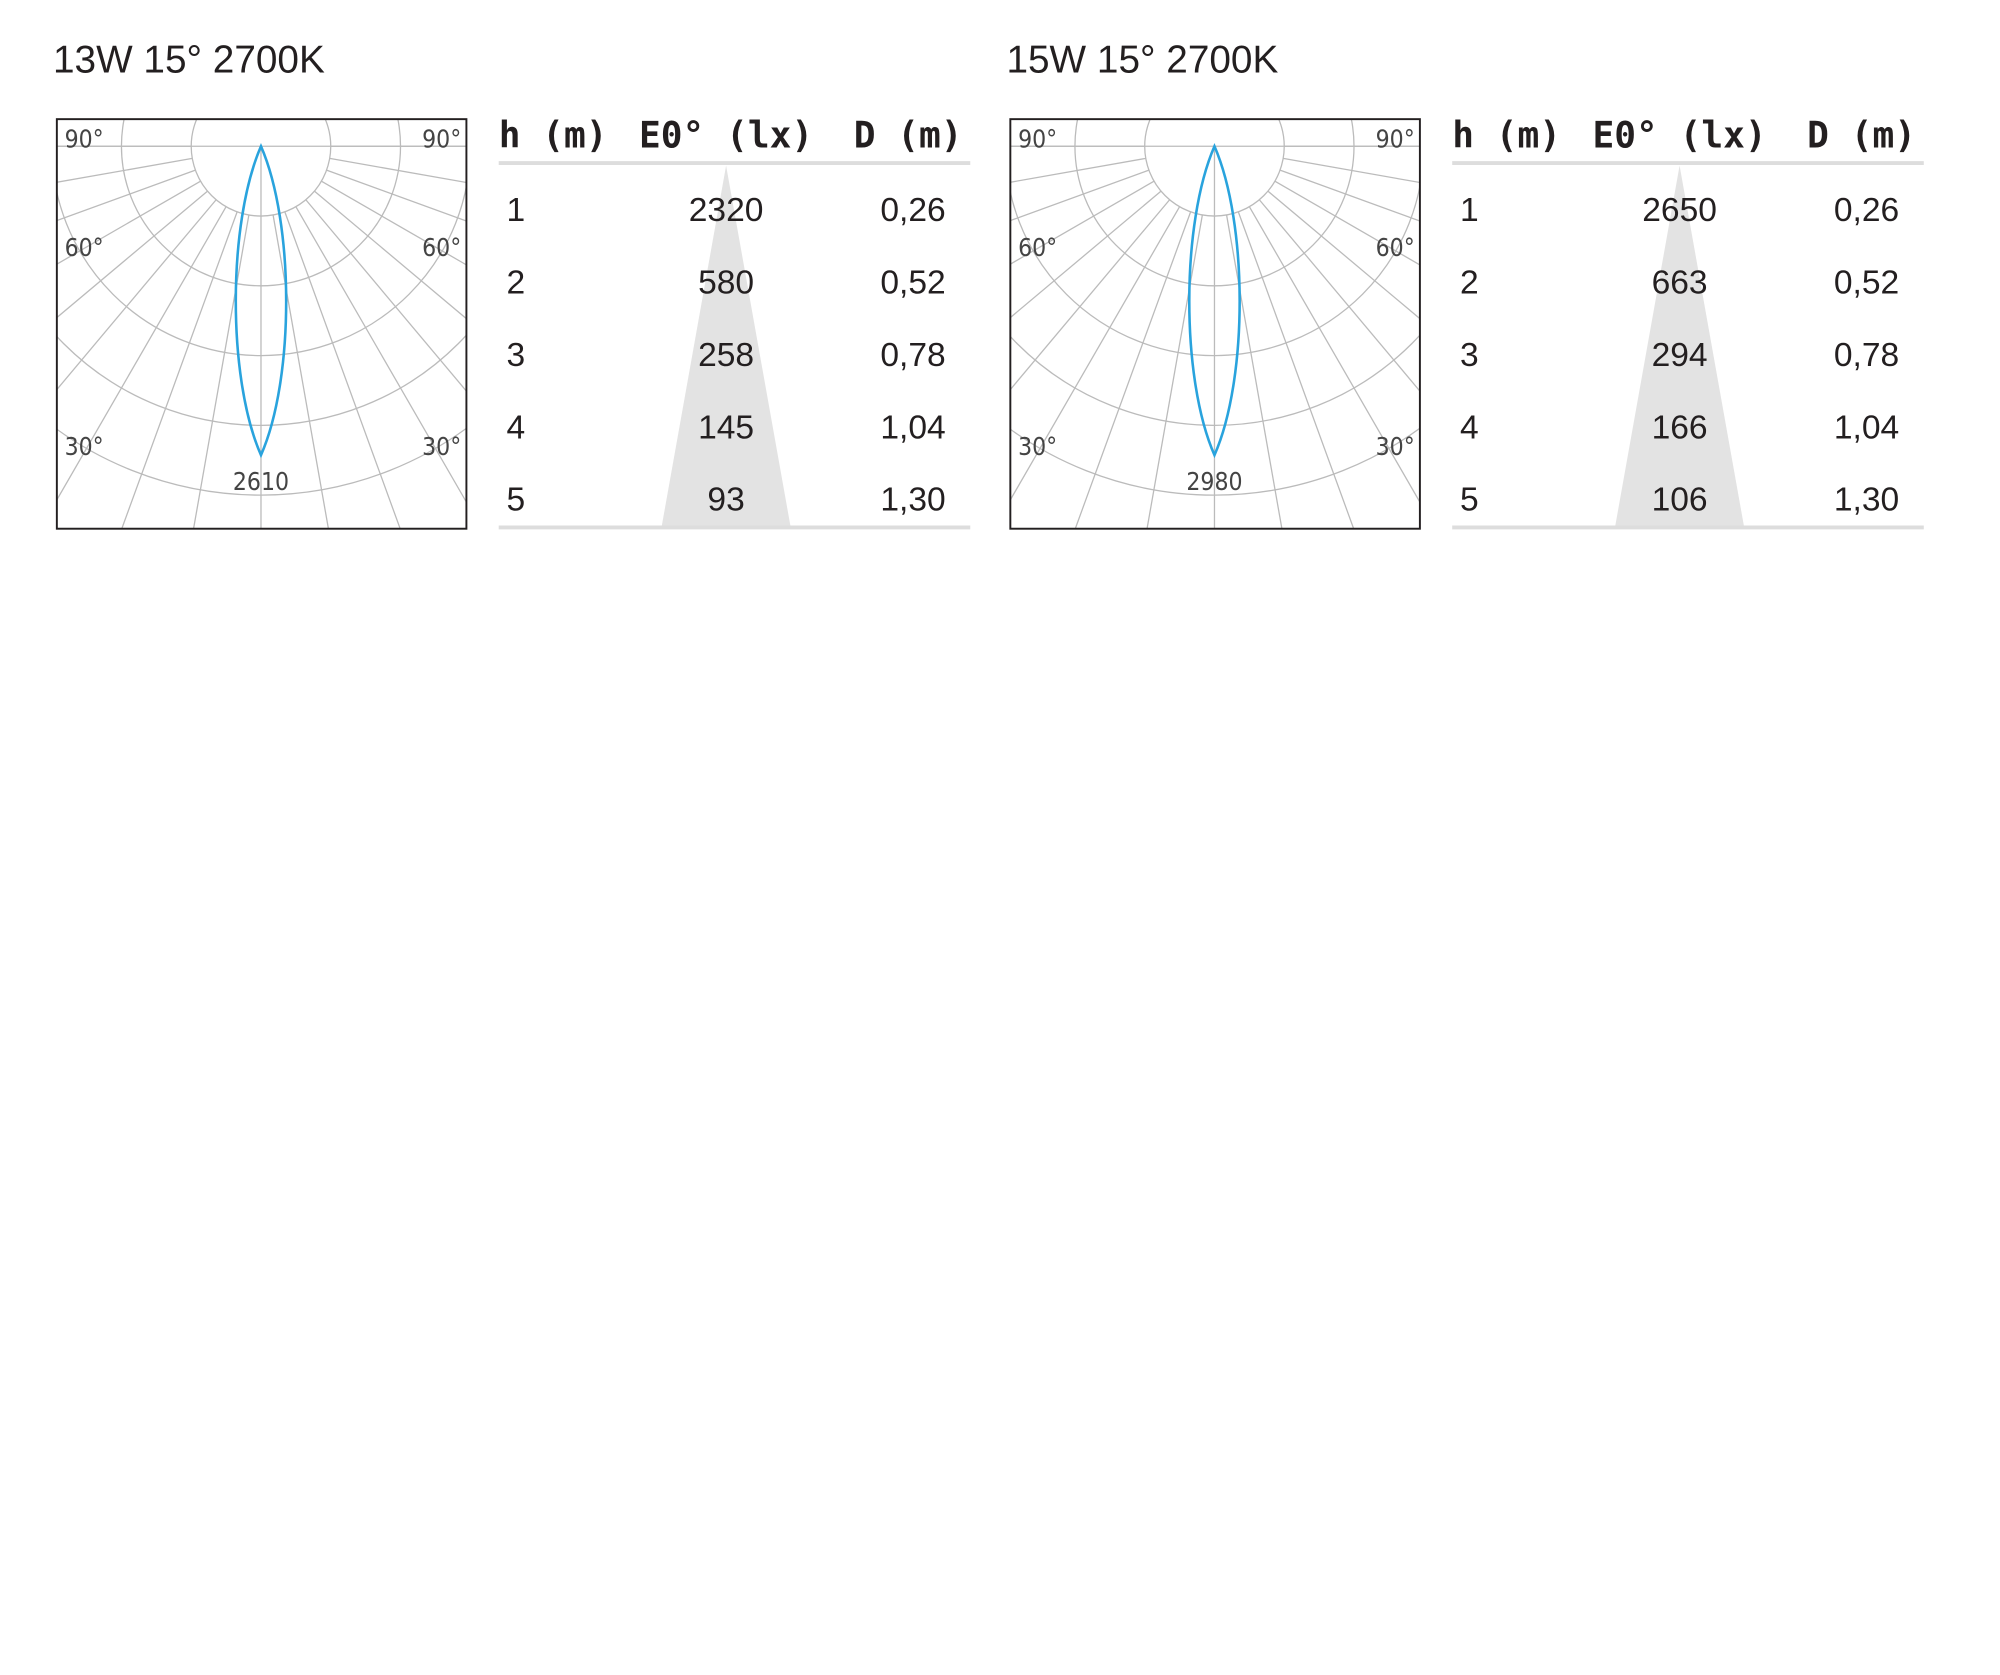 The width and height of the screenshot is (2000, 1675). I want to click on table-cell: 663, so click(1680, 283).